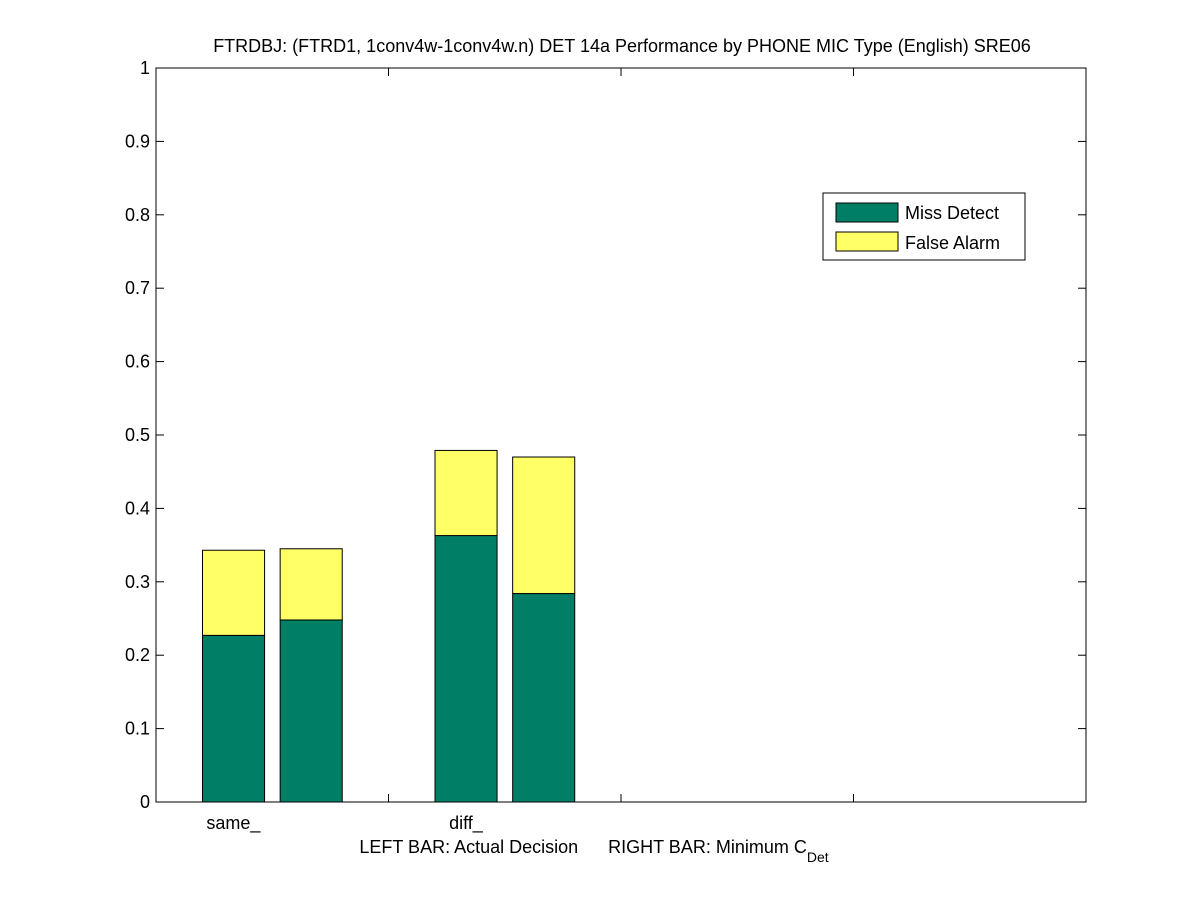  What do you see at coordinates (468, 847) in the screenshot?
I see `x-axis-label-left: LEFT BAR: Actual Decision` at bounding box center [468, 847].